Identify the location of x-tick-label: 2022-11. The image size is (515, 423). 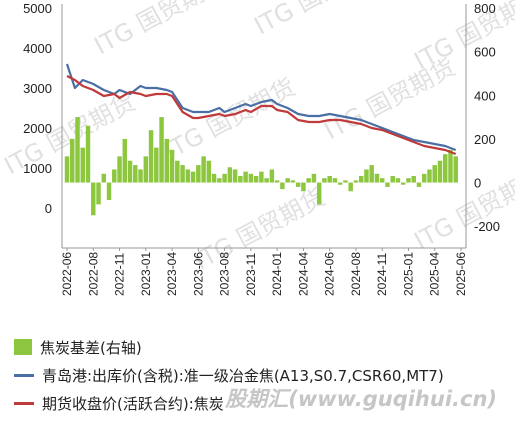
(120, 274).